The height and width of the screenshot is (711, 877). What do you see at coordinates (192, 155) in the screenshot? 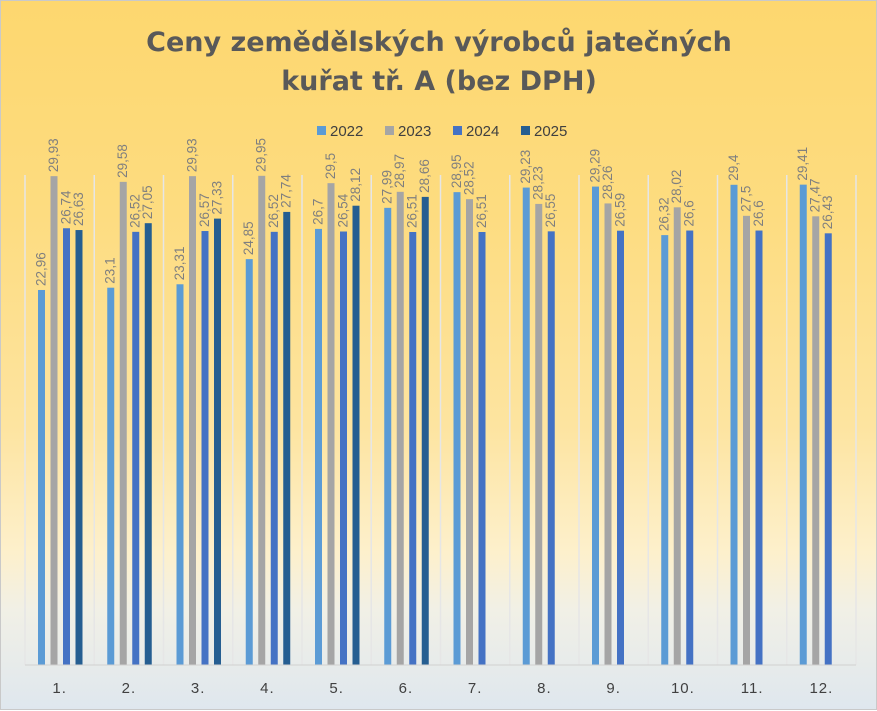
I see `data-label-2023-3: 29,93` at bounding box center [192, 155].